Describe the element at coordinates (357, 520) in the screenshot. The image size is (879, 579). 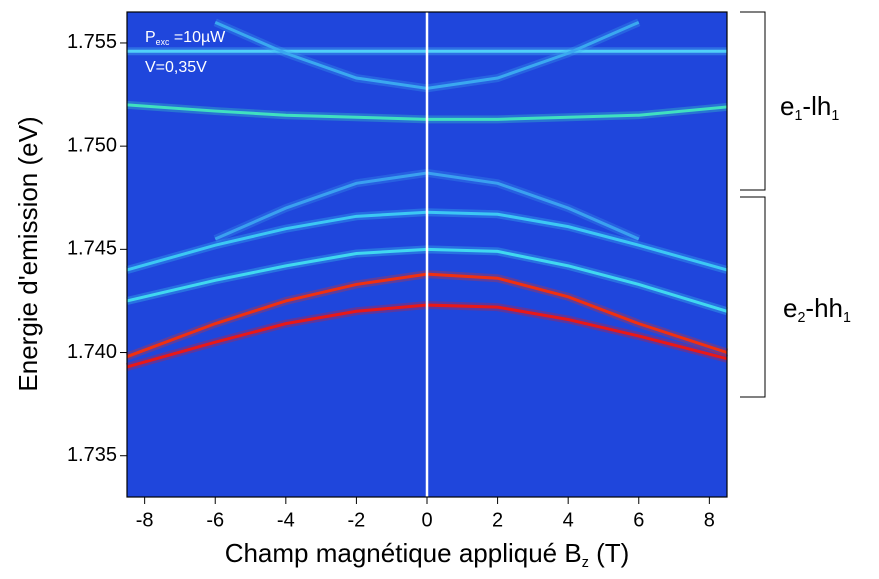
I see `x-tick-label: -2` at that location.